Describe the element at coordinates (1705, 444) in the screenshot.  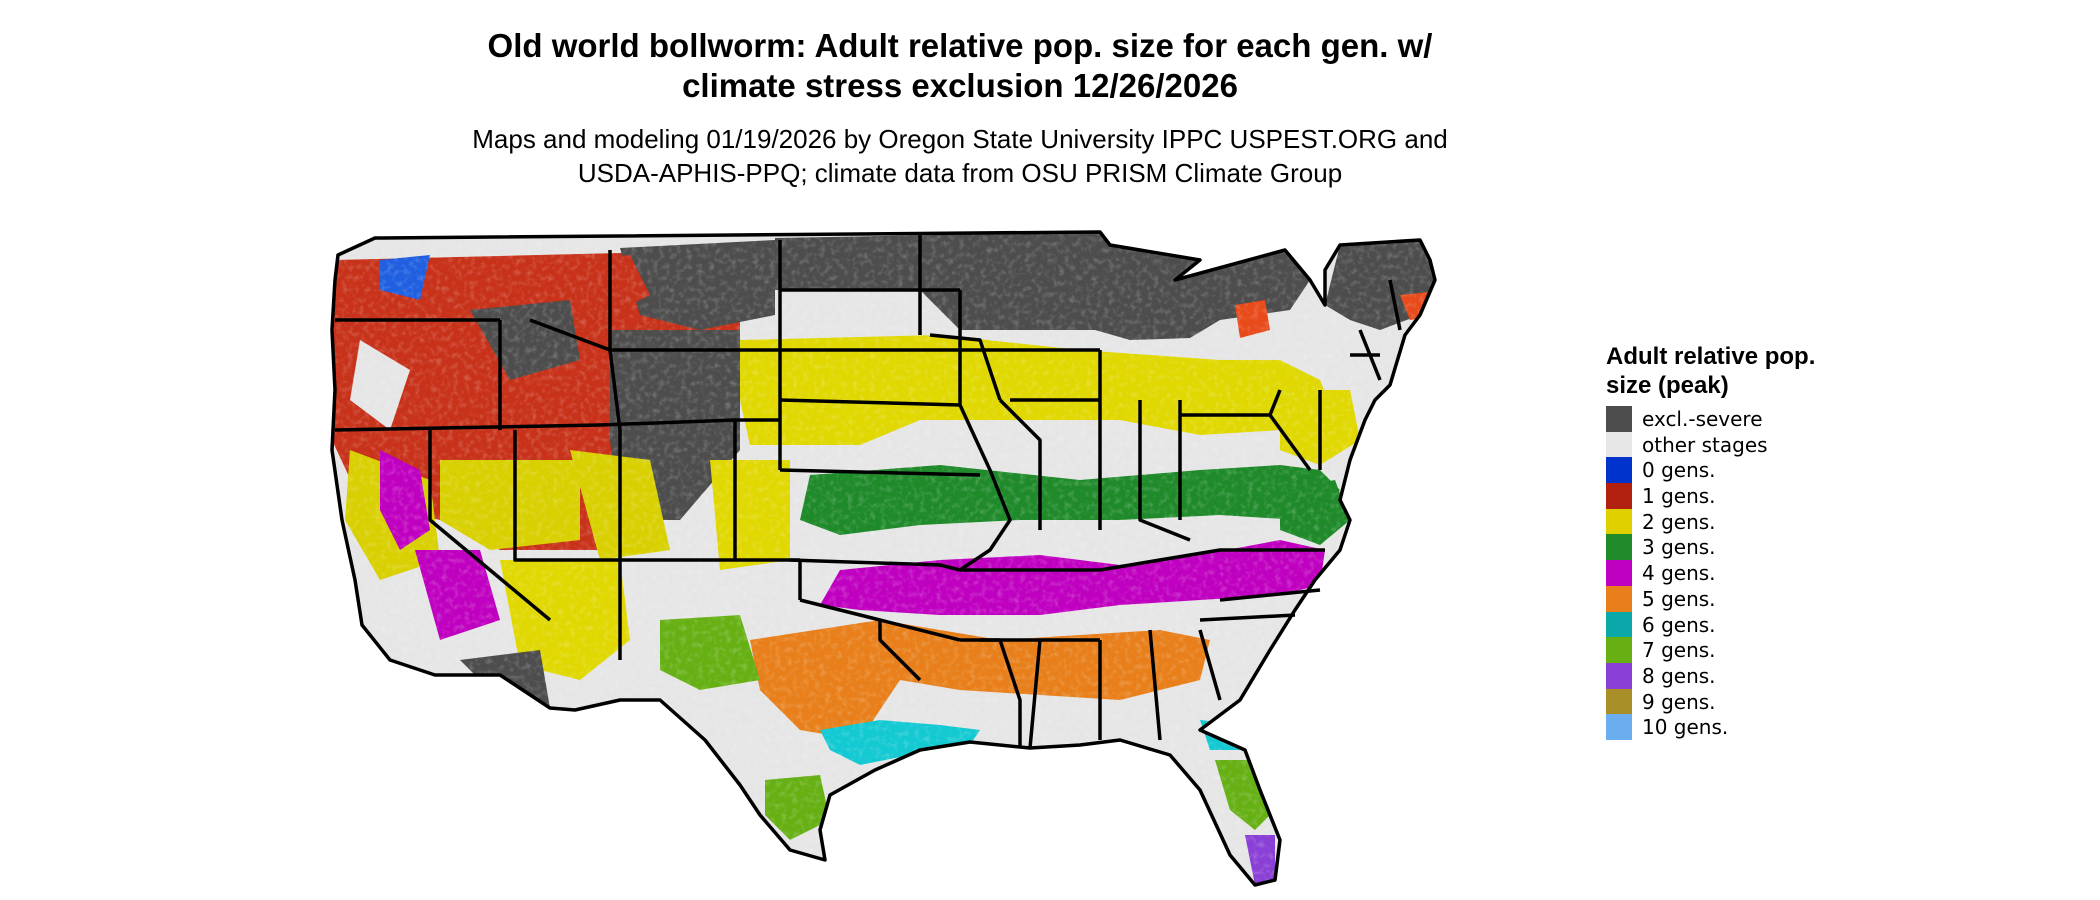
I see `legend-label: other stages` at that location.